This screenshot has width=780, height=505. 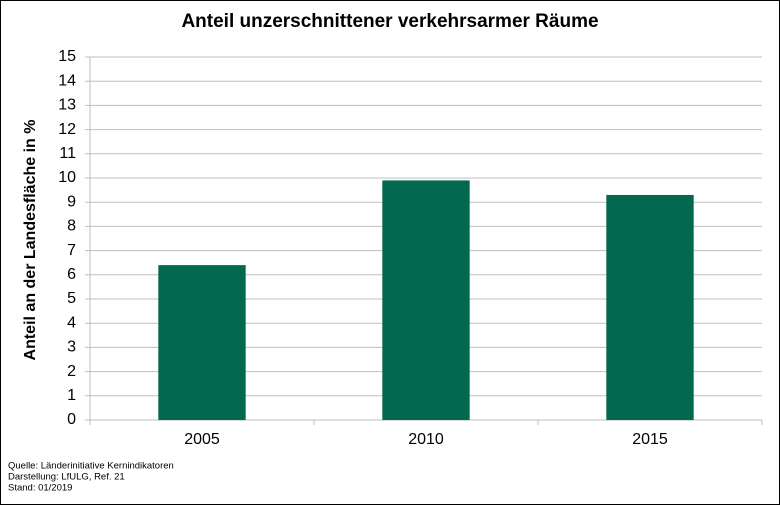 I want to click on y-tick-label: 0, so click(x=71, y=419).